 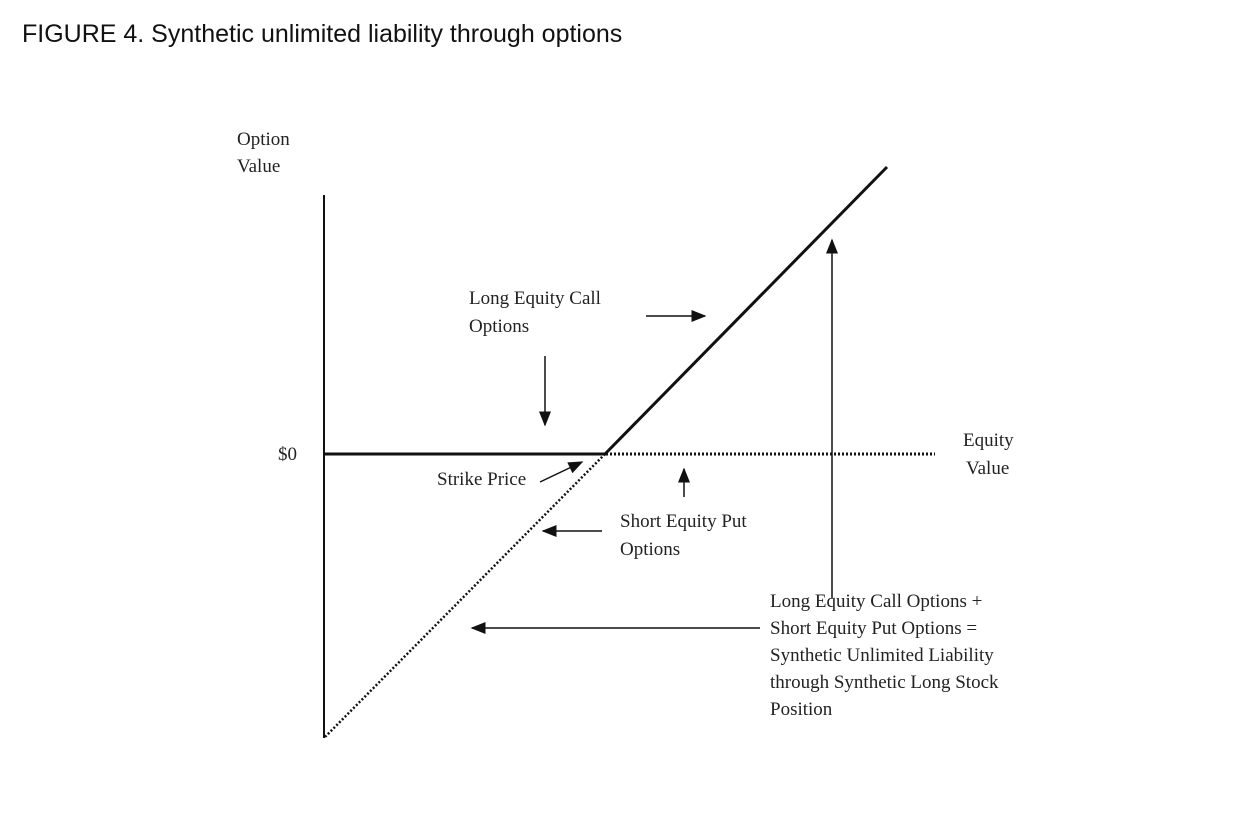 What do you see at coordinates (873, 628) in the screenshot?
I see `combined-label-2: Short Equity Put Options =` at bounding box center [873, 628].